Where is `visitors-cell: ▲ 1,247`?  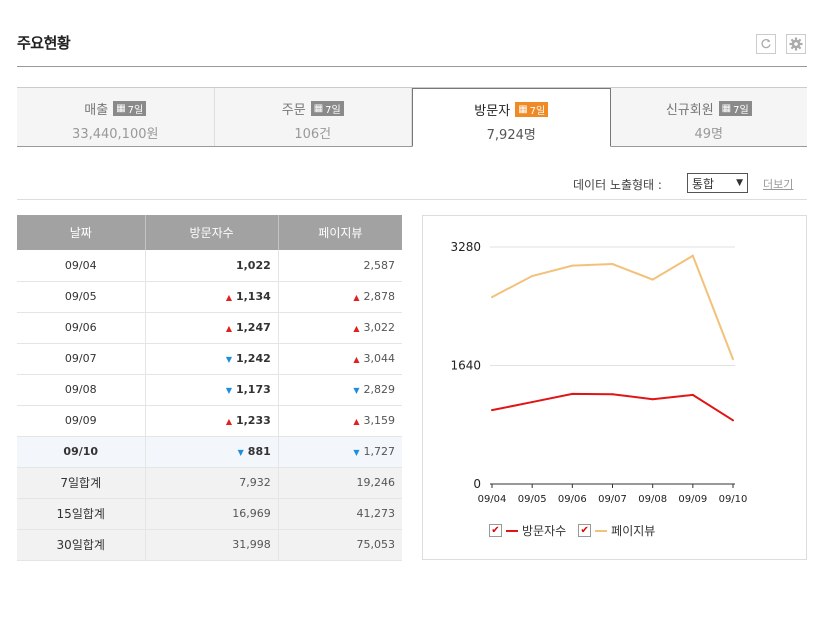 visitors-cell: ▲ 1,247 is located at coordinates (212, 328).